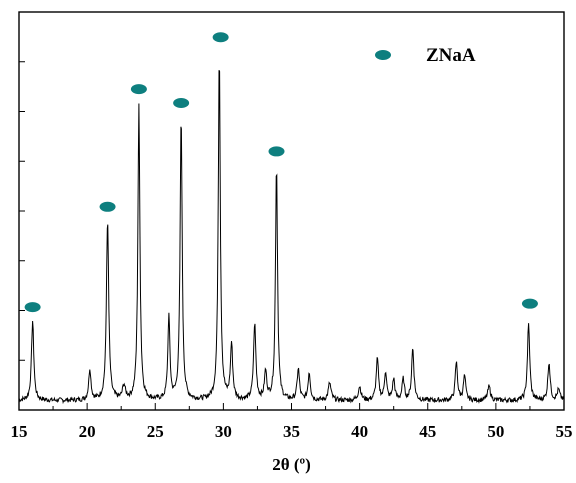  I want to click on x-axis-ticks, so click(291, 406).